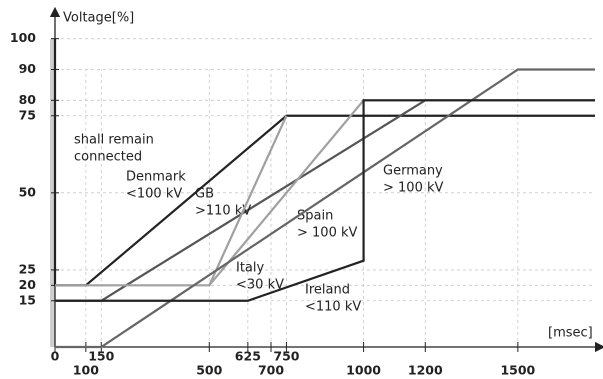 Image resolution: width=603 pixels, height=379 pixels. I want to click on y-tick-label: 50, so click(28, 191).